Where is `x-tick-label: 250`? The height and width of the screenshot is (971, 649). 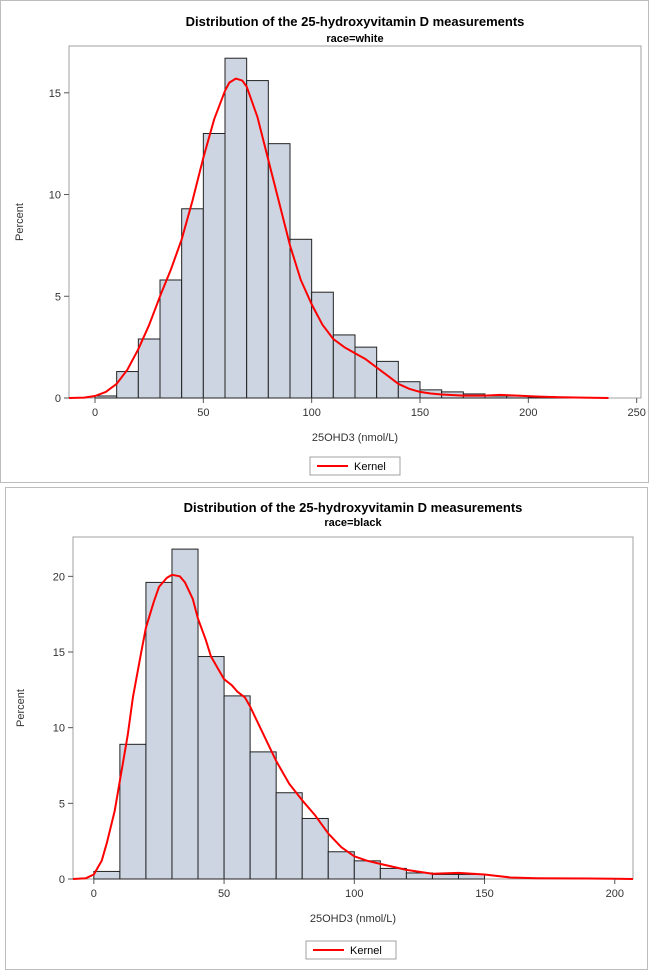 x-tick-label: 250 is located at coordinates (636, 413).